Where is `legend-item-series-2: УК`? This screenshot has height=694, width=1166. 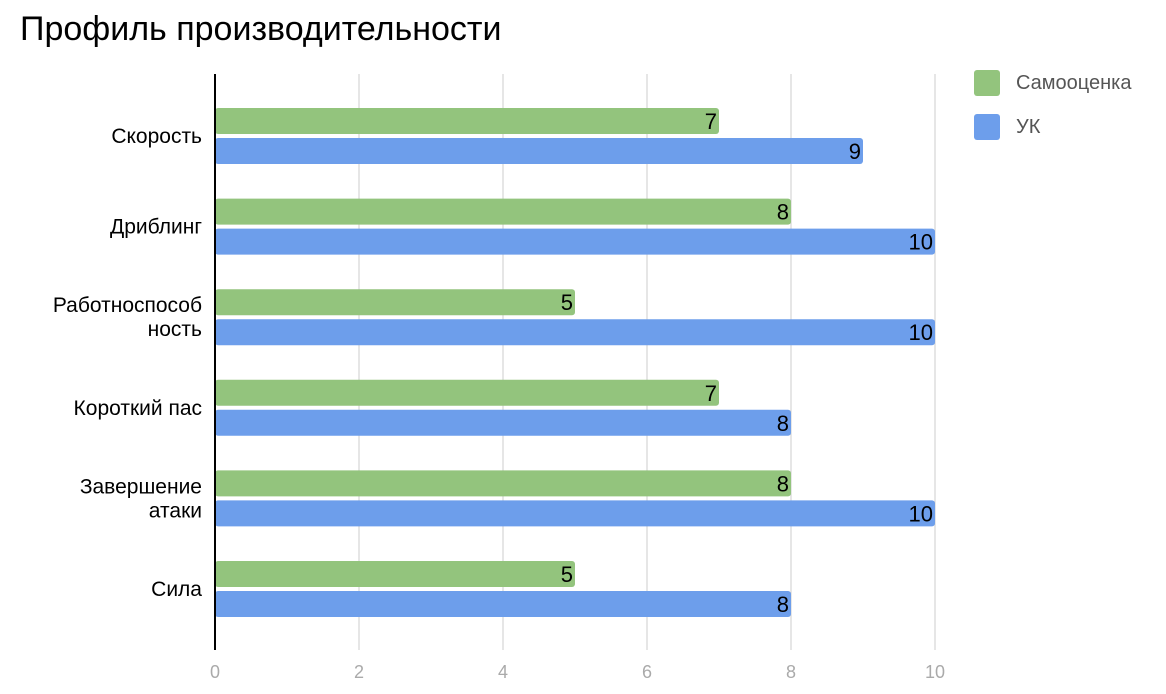 legend-item-series-2: УК is located at coordinates (1053, 127).